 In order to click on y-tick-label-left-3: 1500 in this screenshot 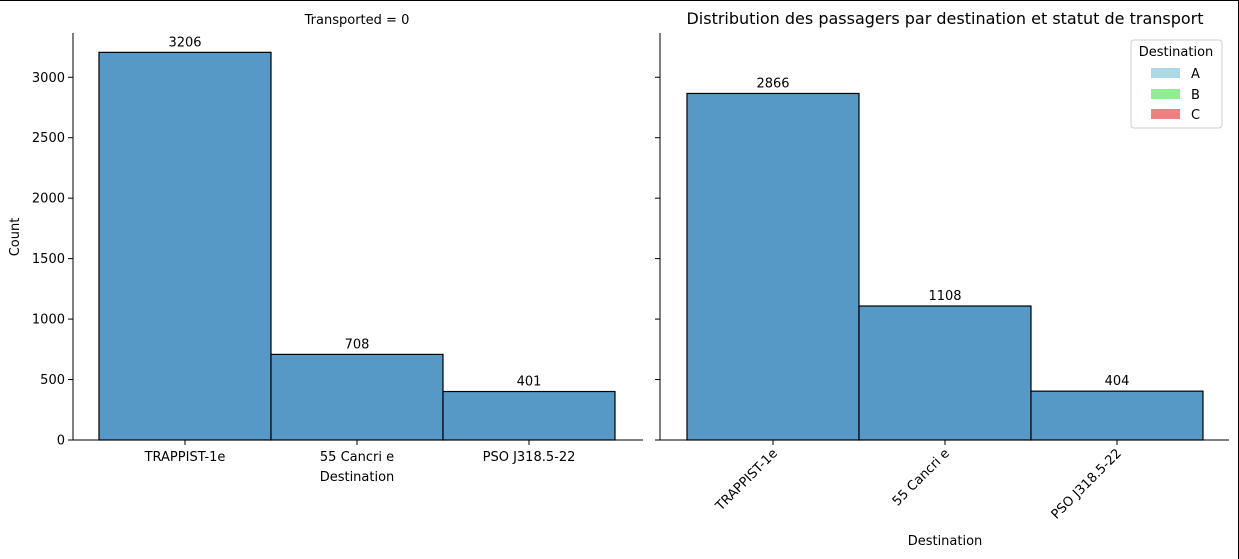, I will do `click(48, 259)`.